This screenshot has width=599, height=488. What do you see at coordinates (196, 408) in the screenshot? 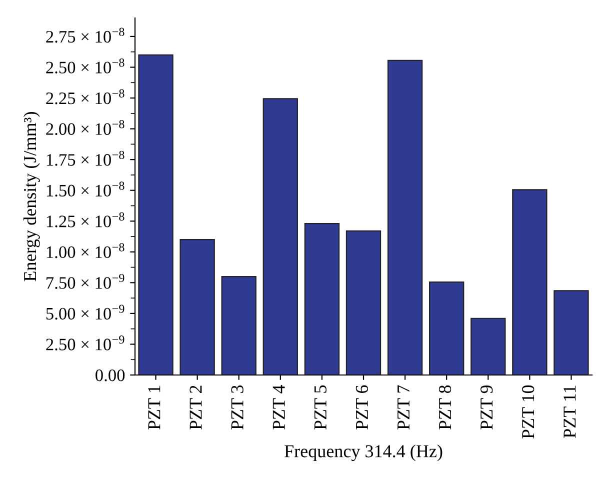
I see `x-tick-label: PZT 2` at bounding box center [196, 408].